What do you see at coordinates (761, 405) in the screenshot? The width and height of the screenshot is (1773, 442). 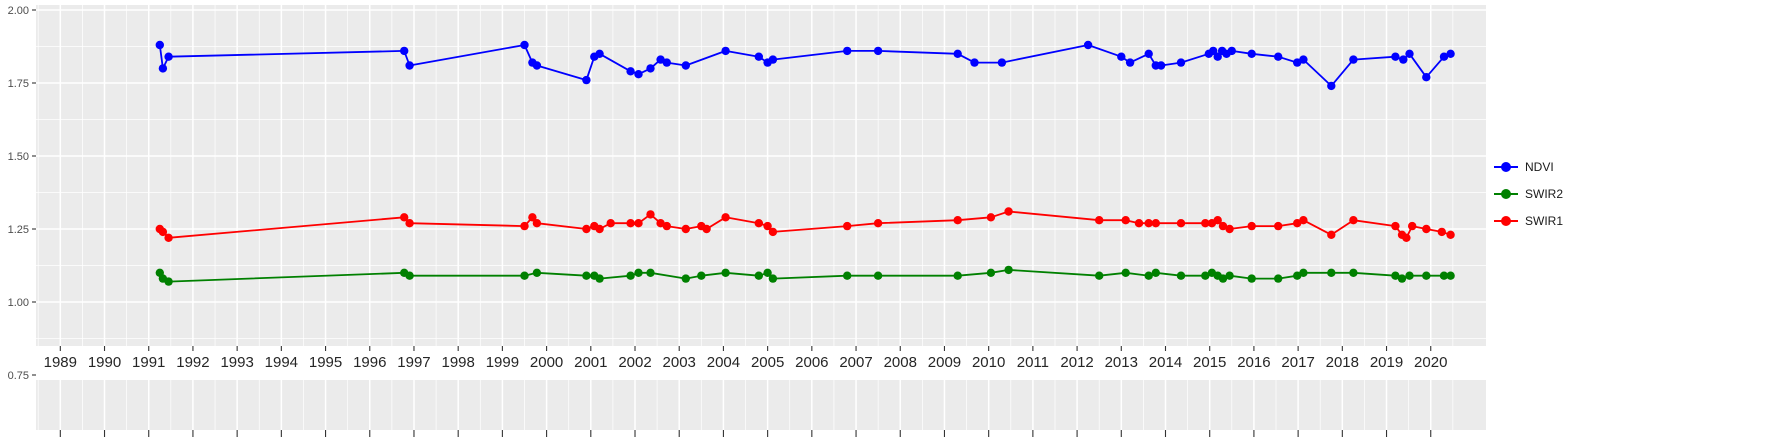 I see `bottom-strip-panel` at bounding box center [761, 405].